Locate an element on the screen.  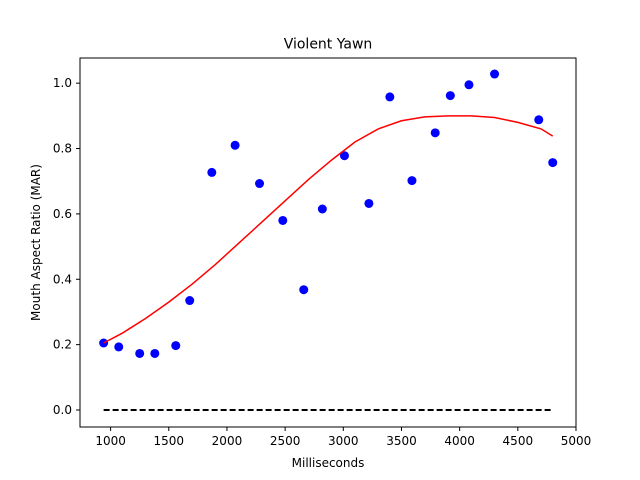
y-tick-label: 0.8 is located at coordinates (62, 149).